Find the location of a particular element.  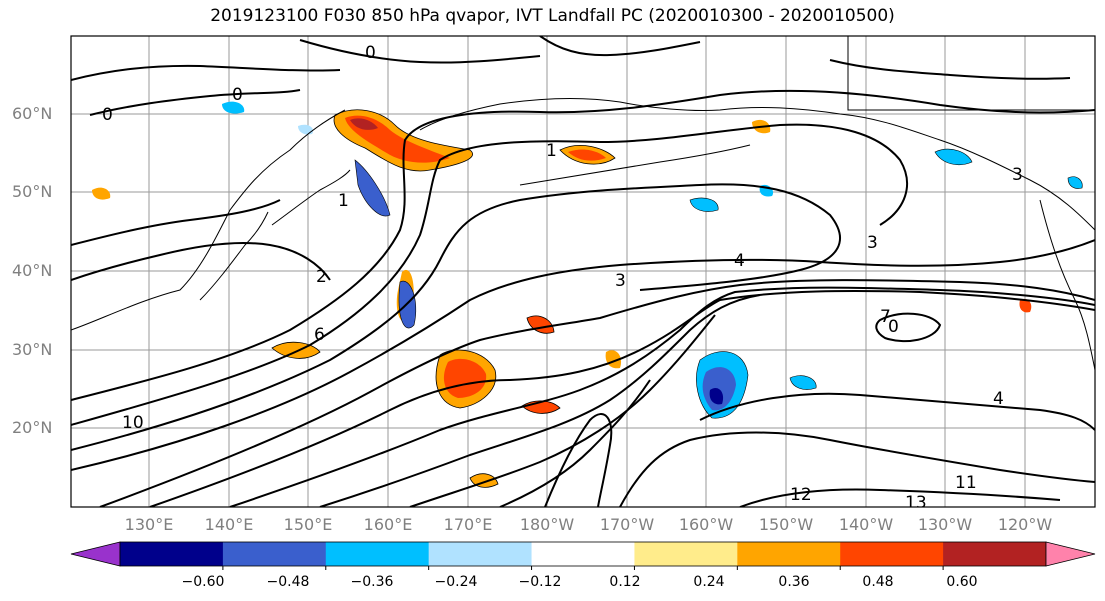

contour-label: 6 is located at coordinates (319, 335).